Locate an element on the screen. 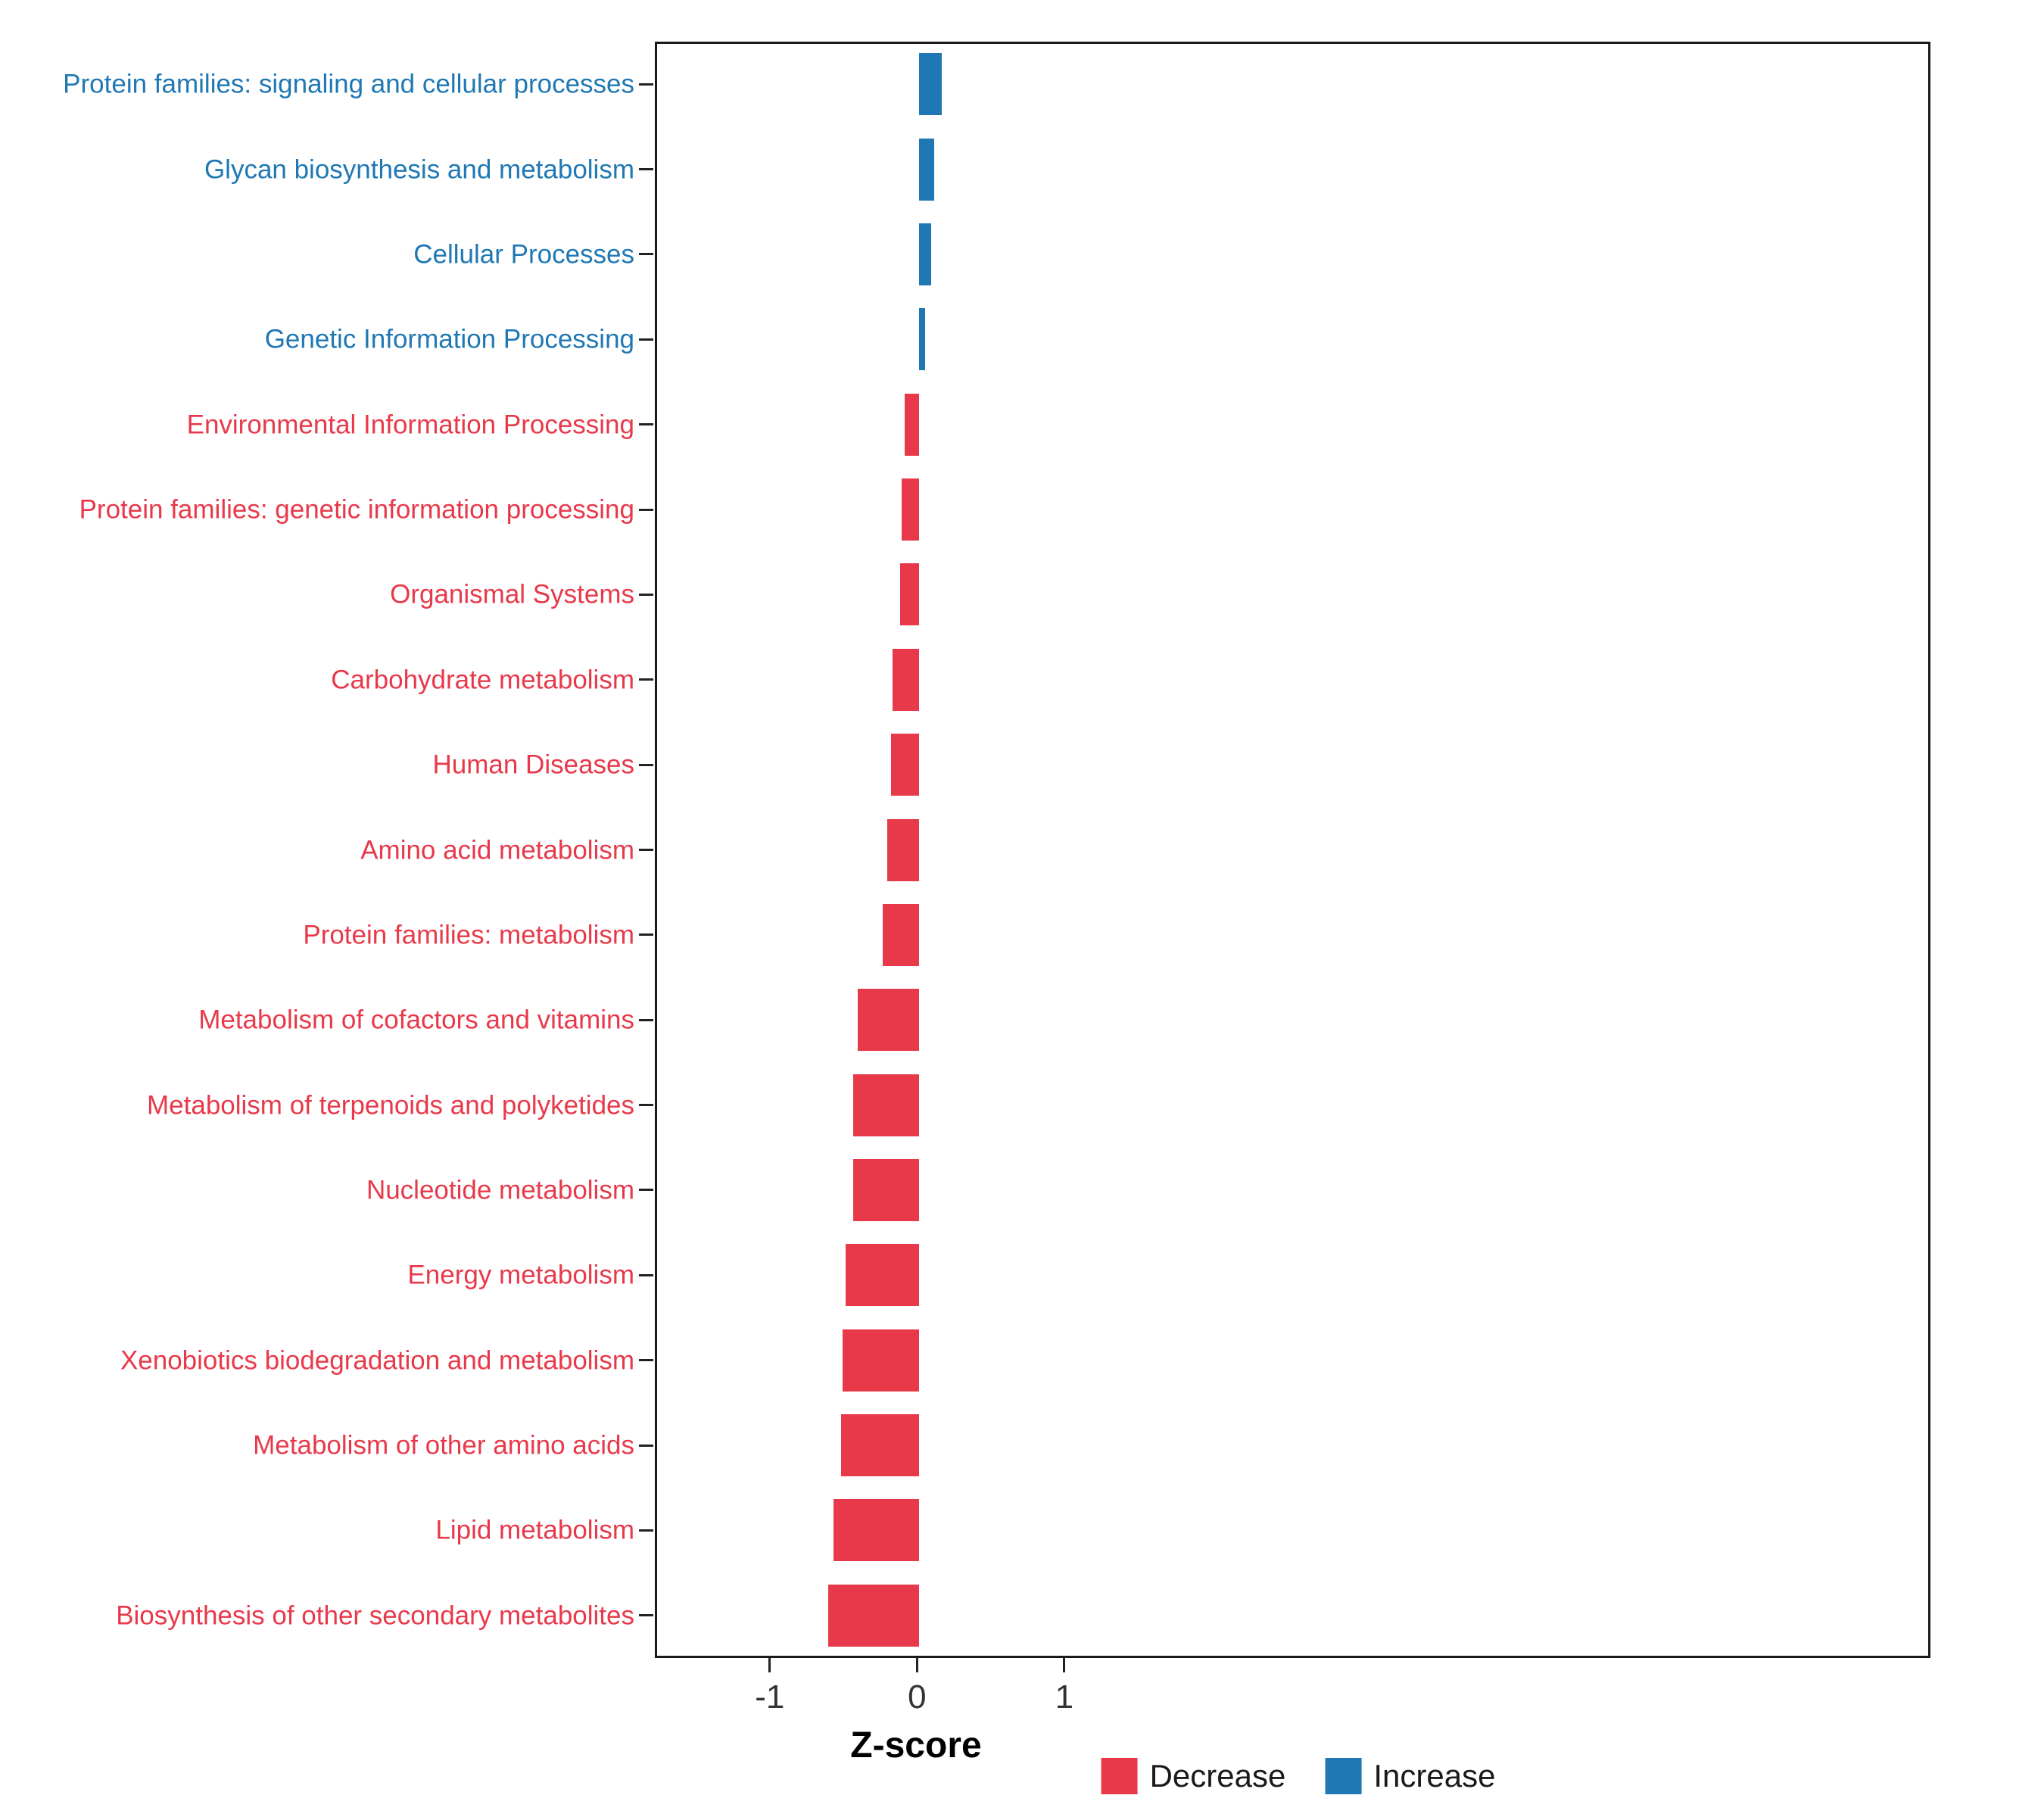 The width and height of the screenshot is (2044, 1817). y-axis-label: Metabolism of terpenoids and polyketides is located at coordinates (390, 1105).